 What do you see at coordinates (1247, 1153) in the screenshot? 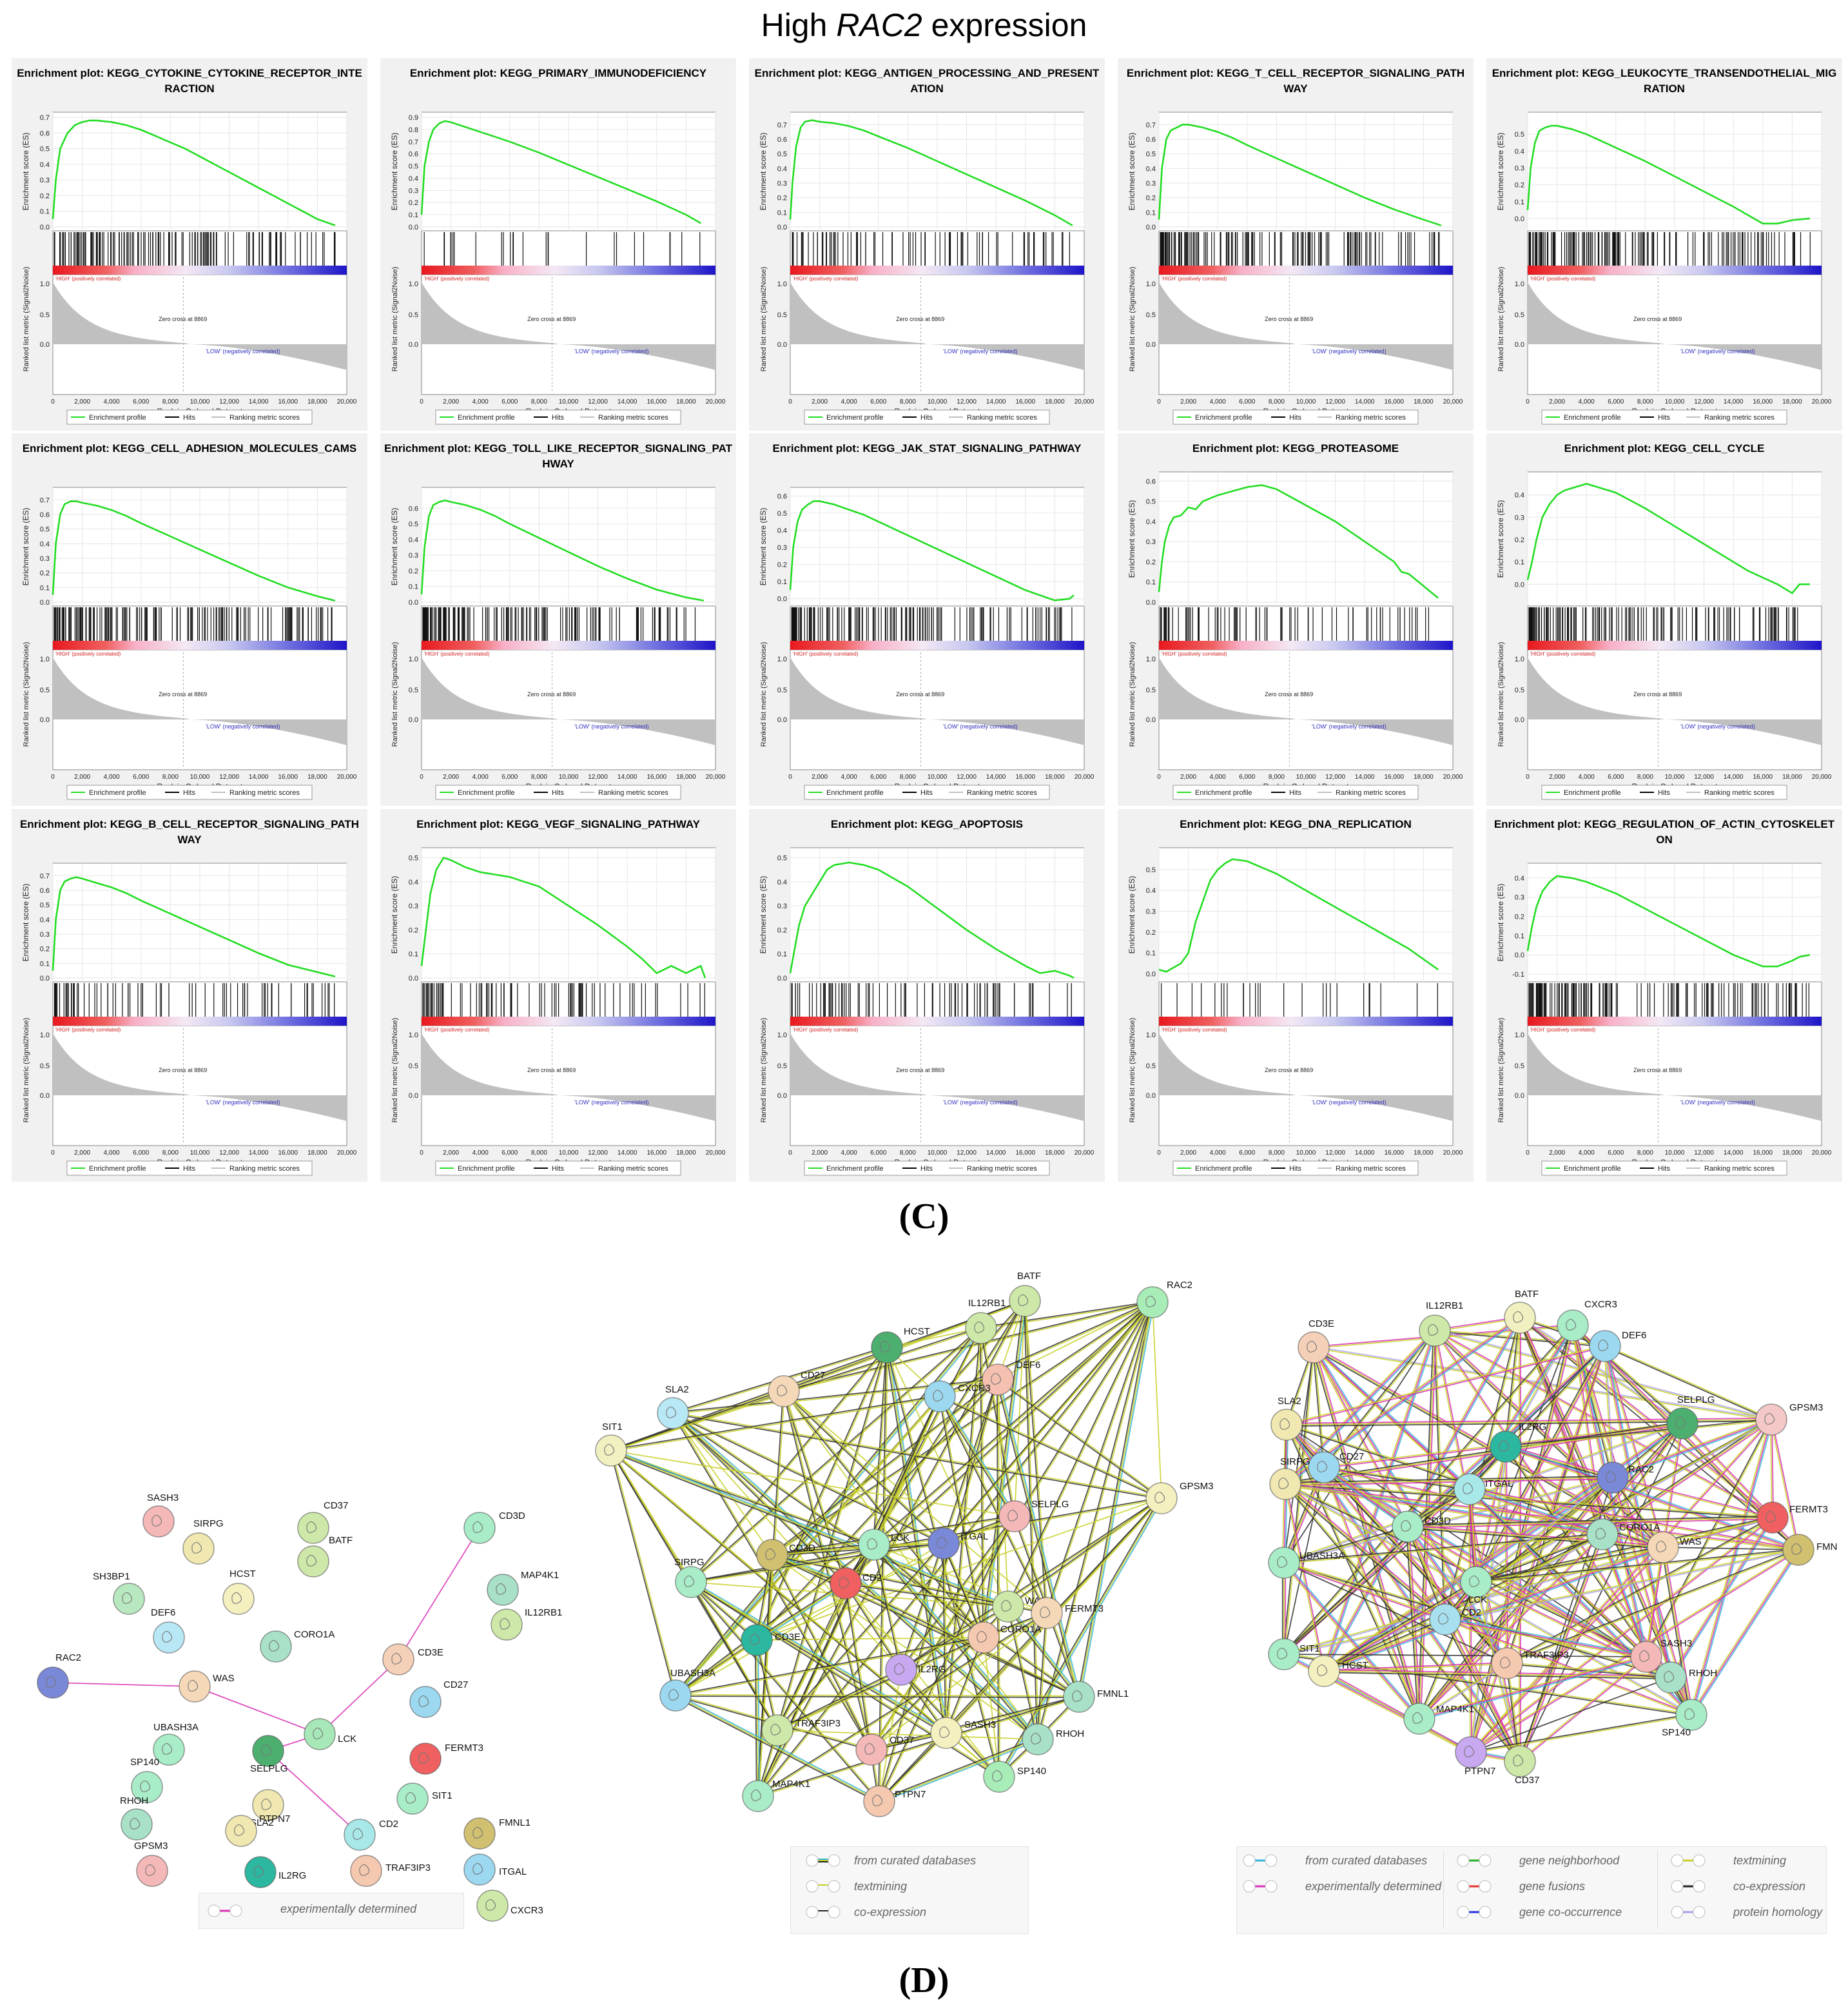
I see `x-tick-label: 6,000` at bounding box center [1247, 1153].